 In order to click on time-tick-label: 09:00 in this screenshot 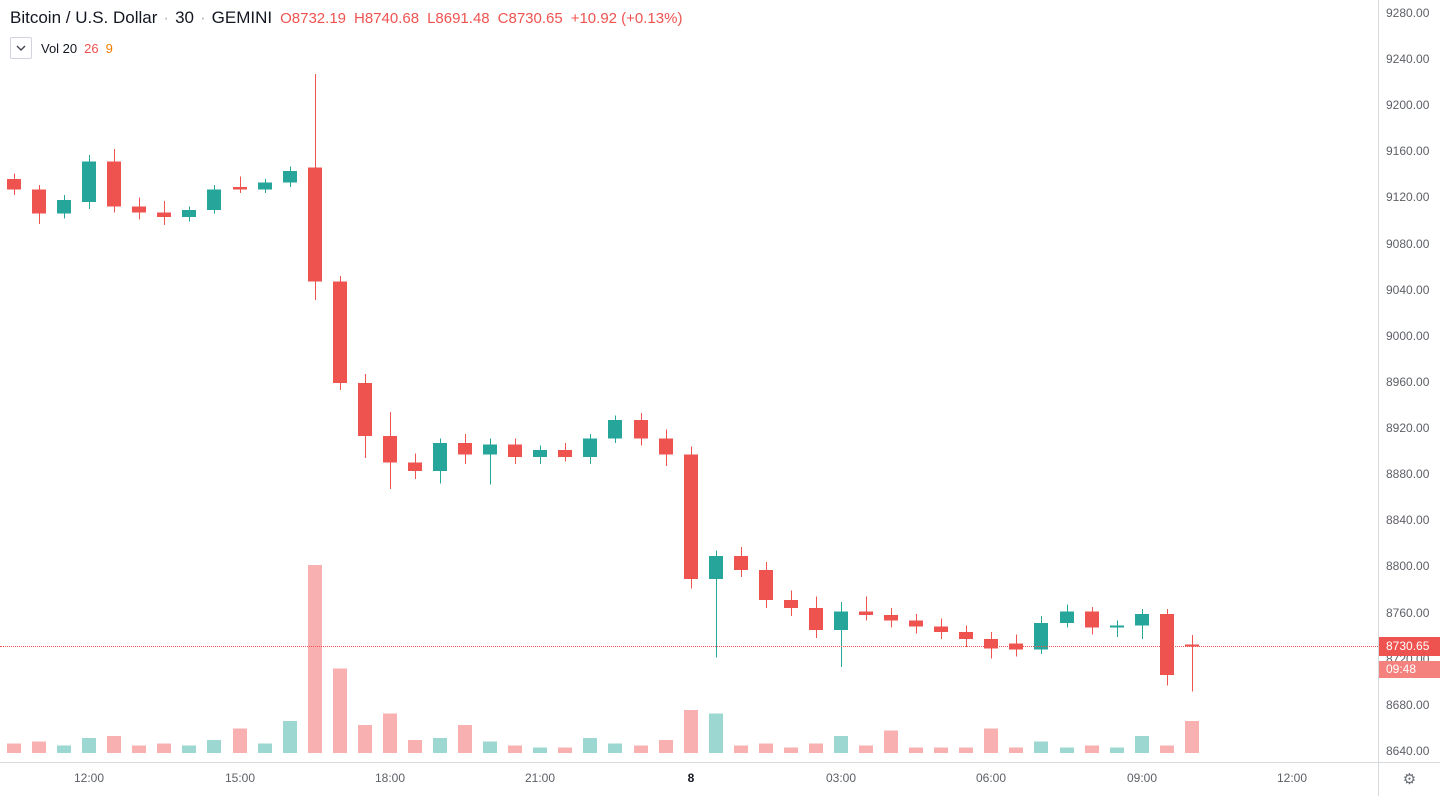, I will do `click(1142, 778)`.